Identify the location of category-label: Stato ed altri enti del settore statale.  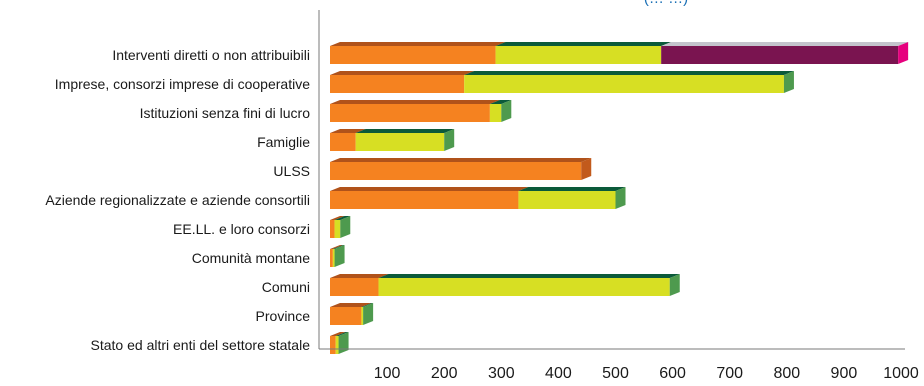
(201, 345).